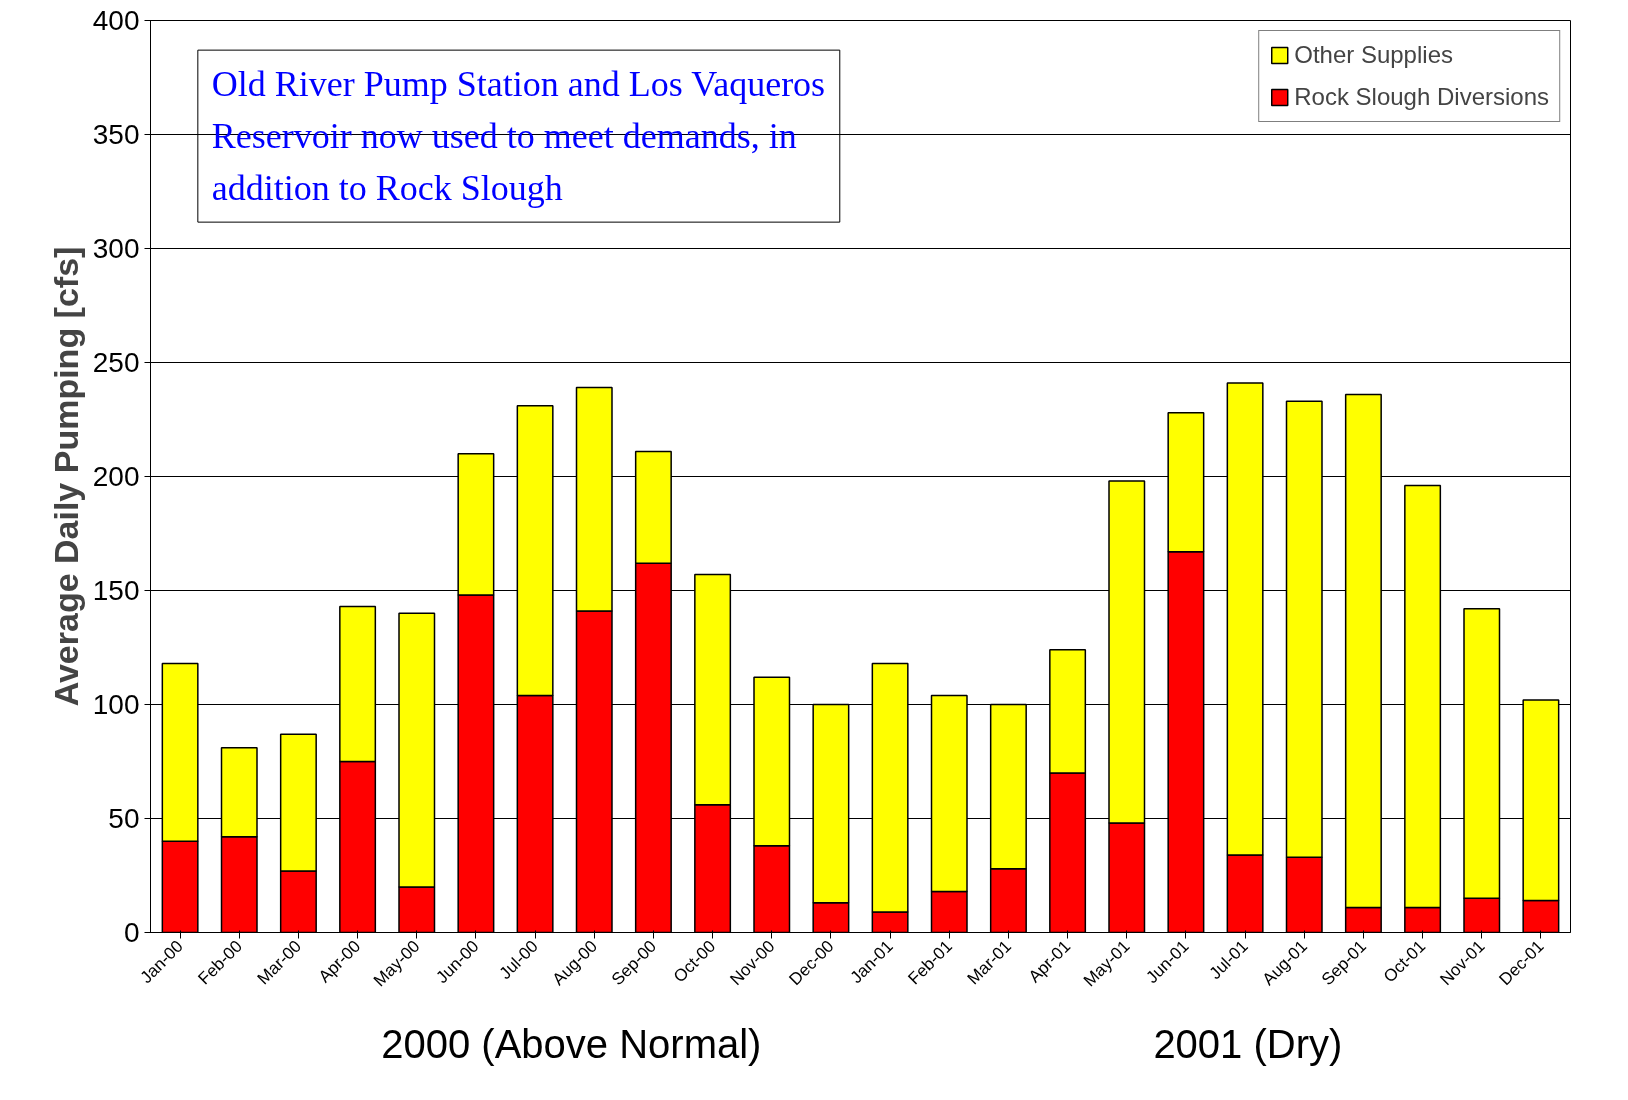 Image resolution: width=1628 pixels, height=1100 pixels. Describe the element at coordinates (116, 590) in the screenshot. I see `y-tick-label: 150` at that location.